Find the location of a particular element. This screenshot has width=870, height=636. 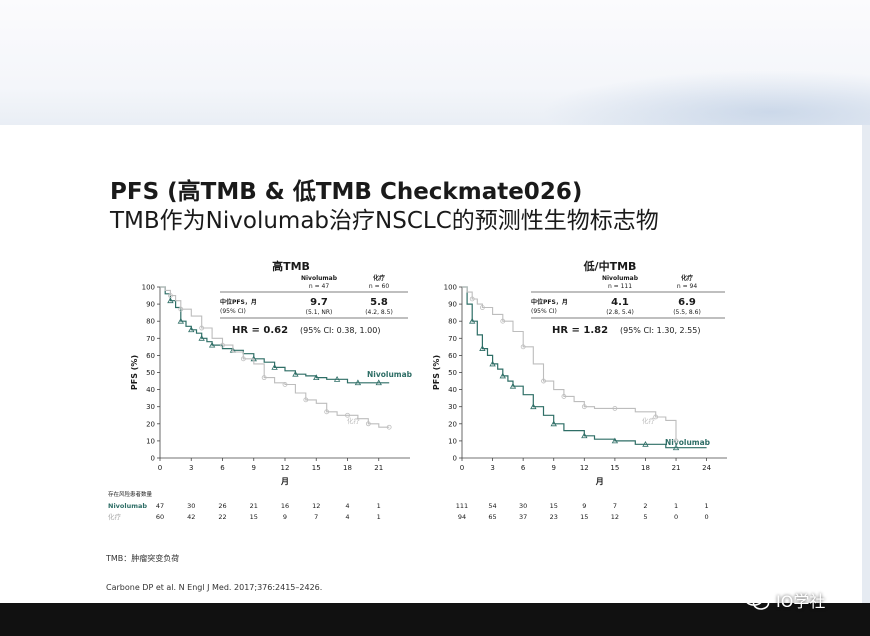

nivolumab-curve is located at coordinates (584, 367).